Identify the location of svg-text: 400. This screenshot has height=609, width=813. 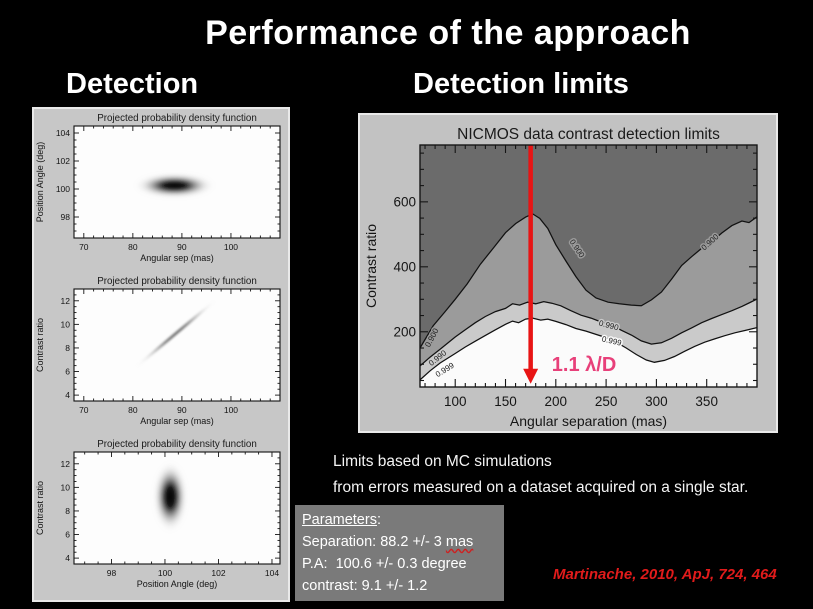
(404, 267).